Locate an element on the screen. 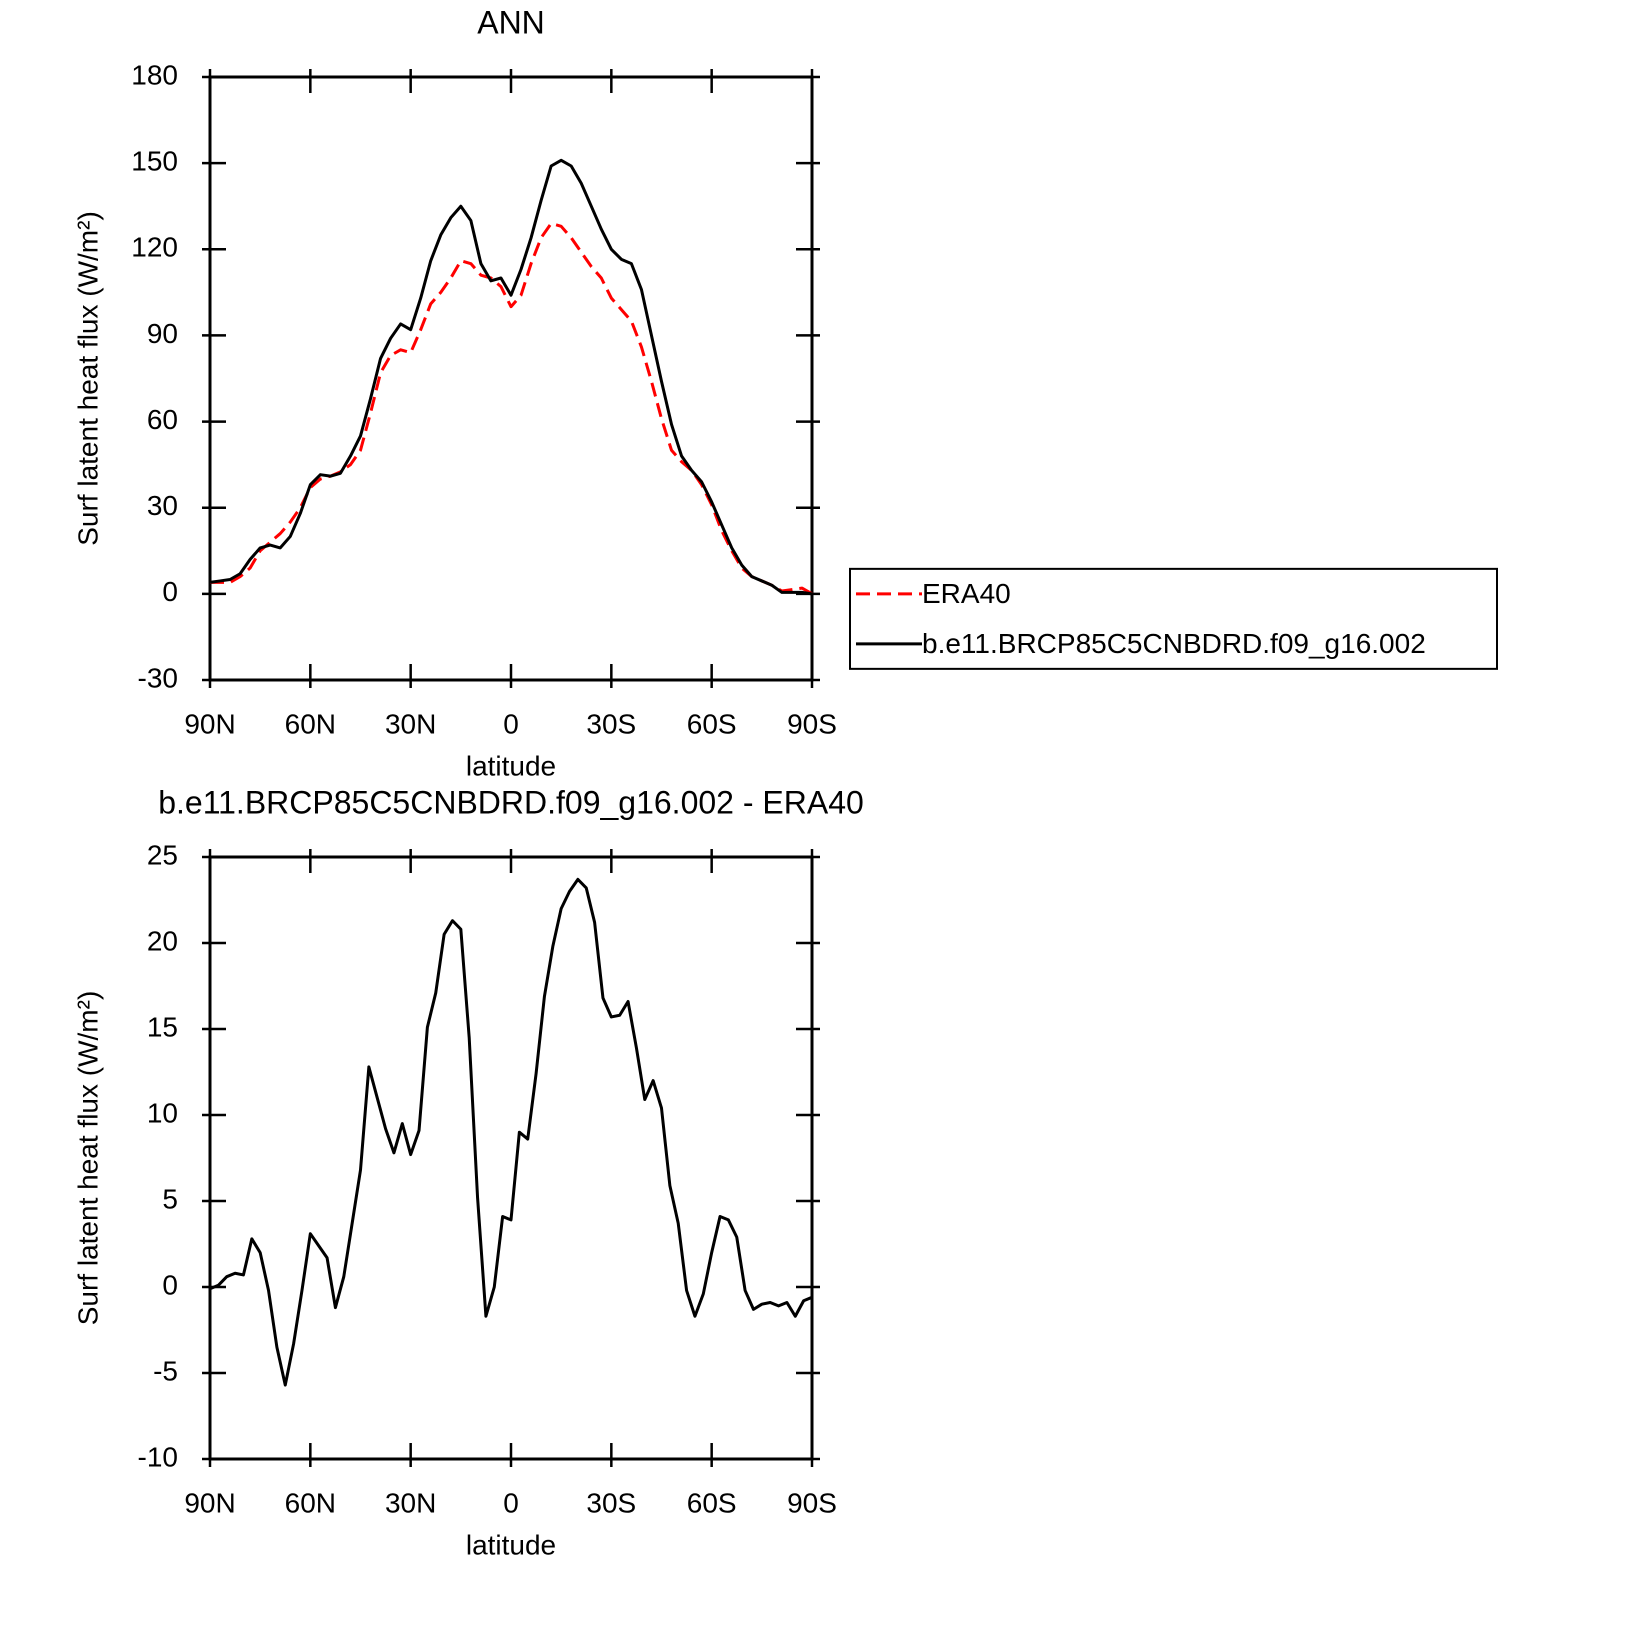 The height and width of the screenshot is (1641, 1642). y-tick-label: 10 is located at coordinates (162, 1112).